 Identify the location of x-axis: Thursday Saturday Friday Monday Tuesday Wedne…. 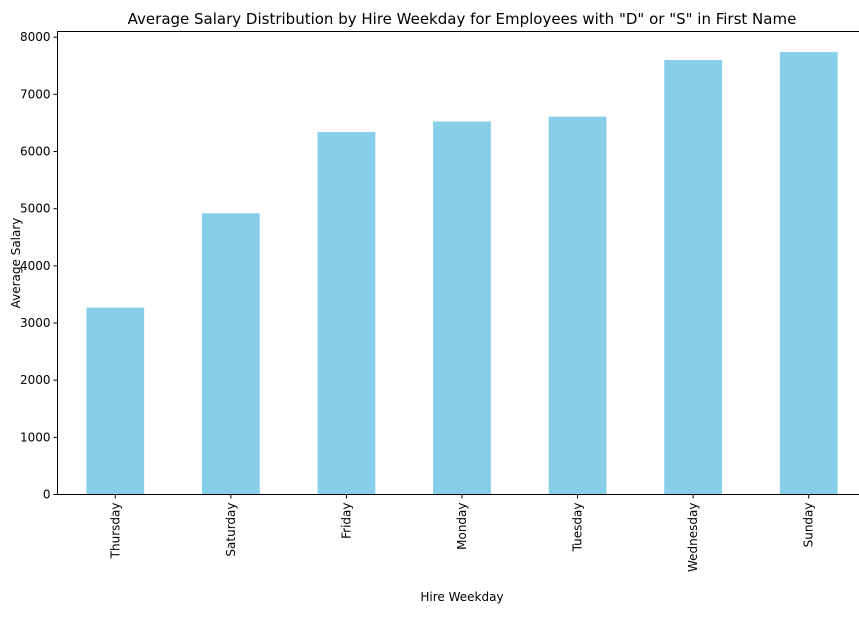
(461, 533).